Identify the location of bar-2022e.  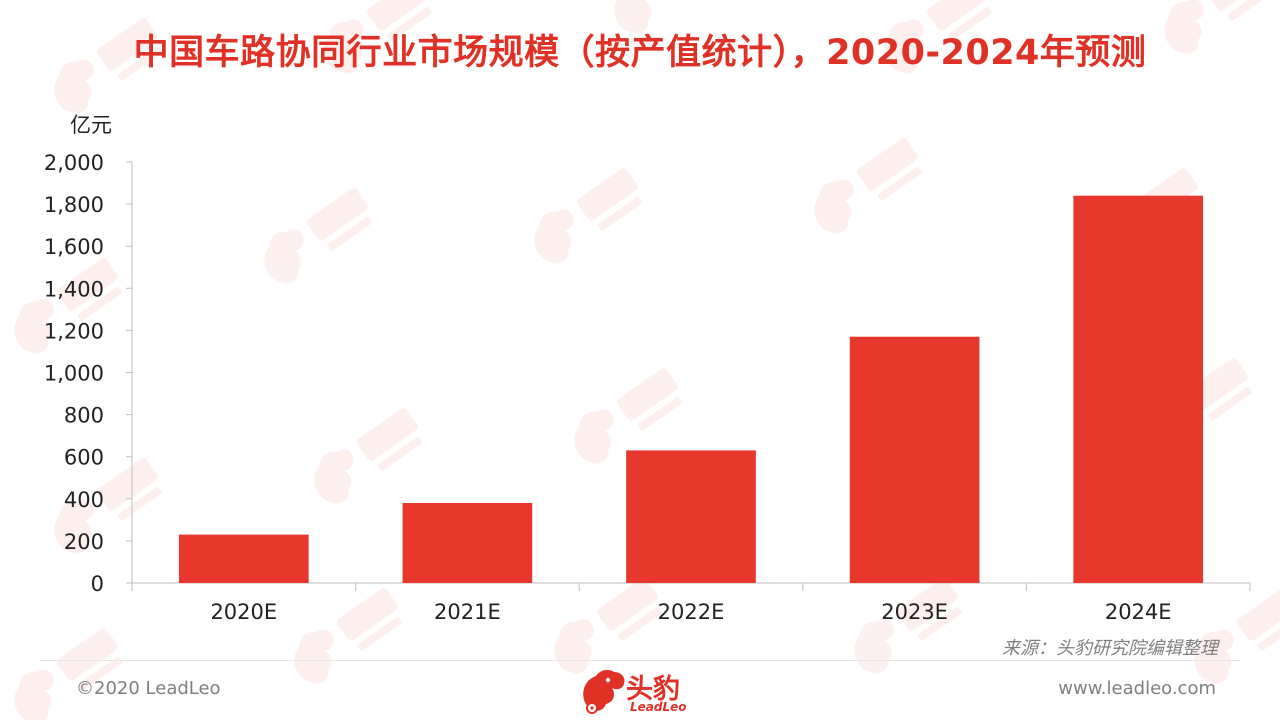
(691, 516).